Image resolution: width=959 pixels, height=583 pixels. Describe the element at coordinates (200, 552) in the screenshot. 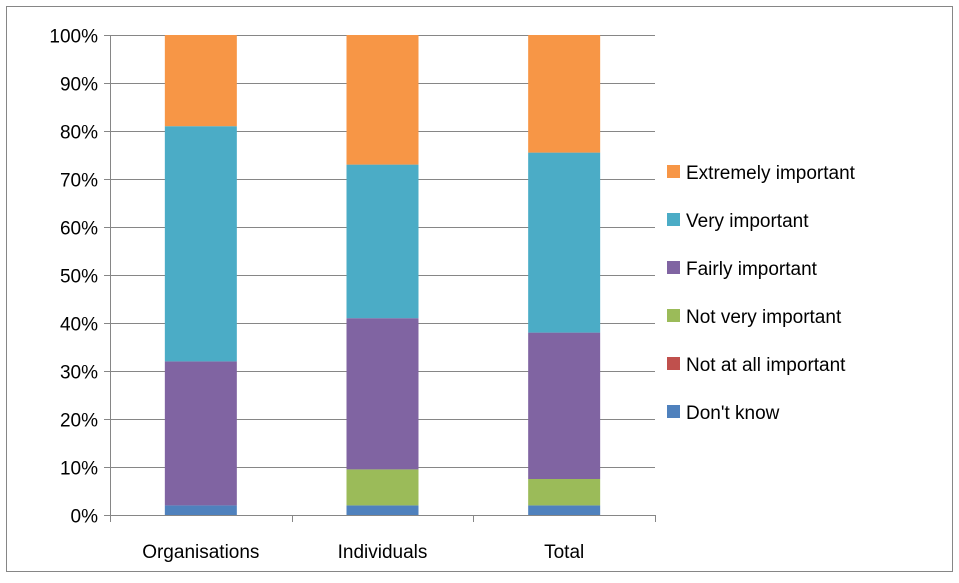

I see `x-tick-label: Organisations` at that location.